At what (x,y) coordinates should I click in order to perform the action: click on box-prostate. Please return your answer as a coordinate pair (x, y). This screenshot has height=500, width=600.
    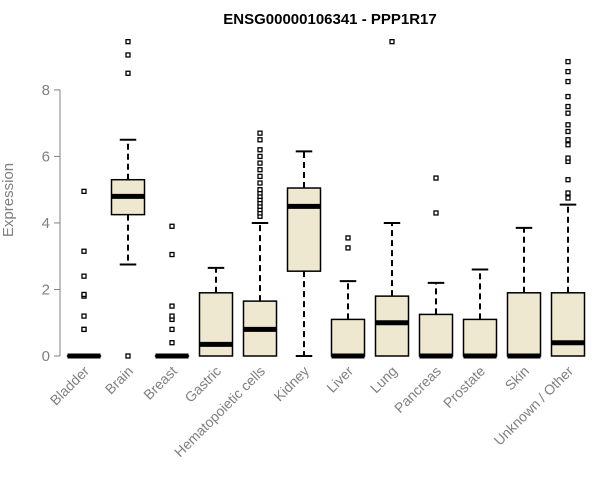
    Looking at the image, I should click on (480, 313).